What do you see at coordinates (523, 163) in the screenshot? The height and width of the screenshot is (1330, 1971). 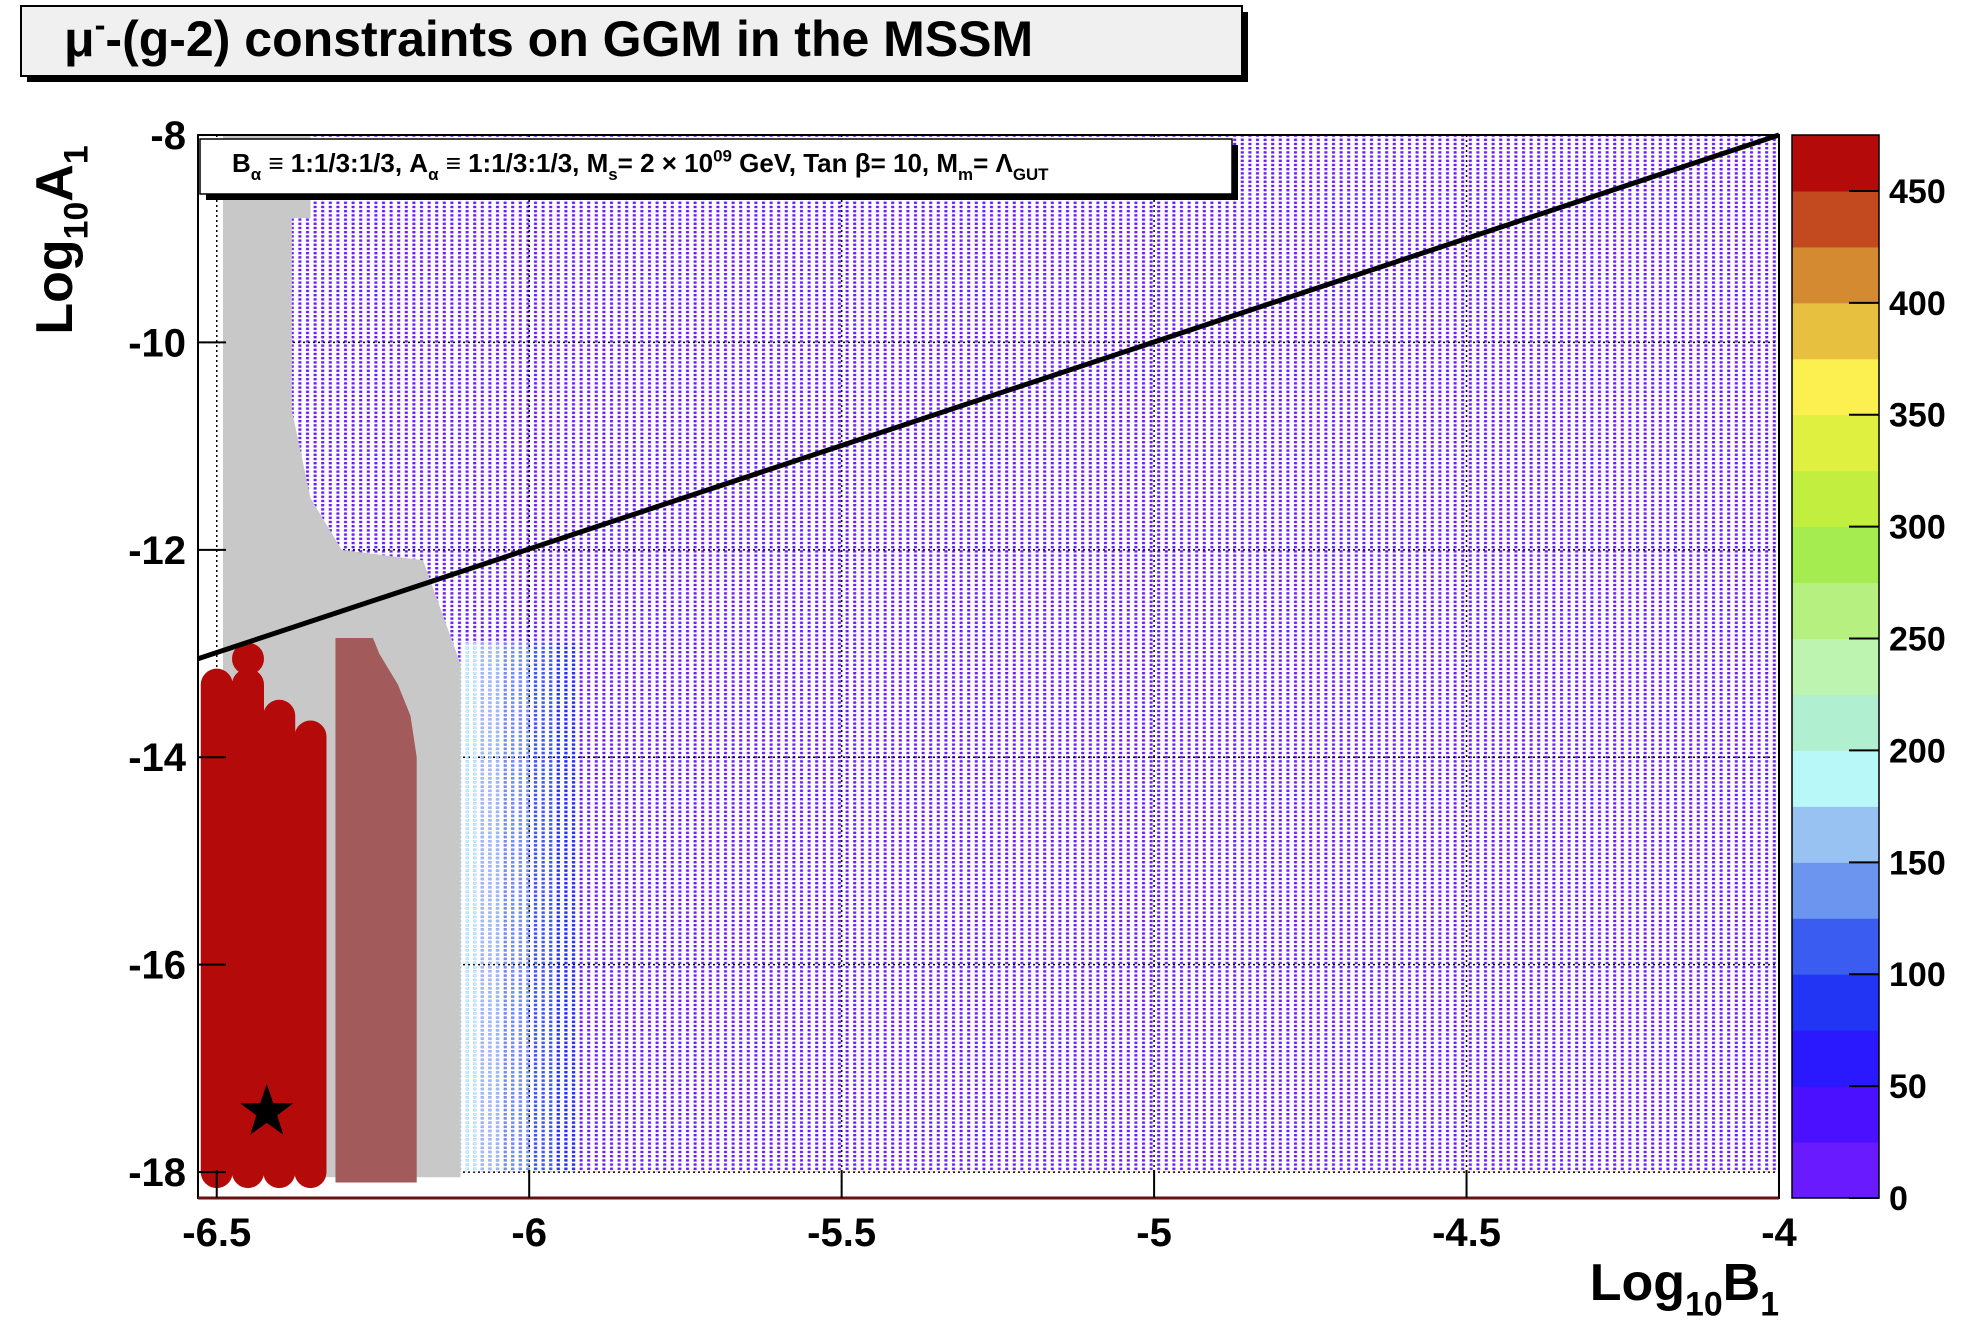 I see `annotation-part: ≡ 1:1/3:1/3, M` at bounding box center [523, 163].